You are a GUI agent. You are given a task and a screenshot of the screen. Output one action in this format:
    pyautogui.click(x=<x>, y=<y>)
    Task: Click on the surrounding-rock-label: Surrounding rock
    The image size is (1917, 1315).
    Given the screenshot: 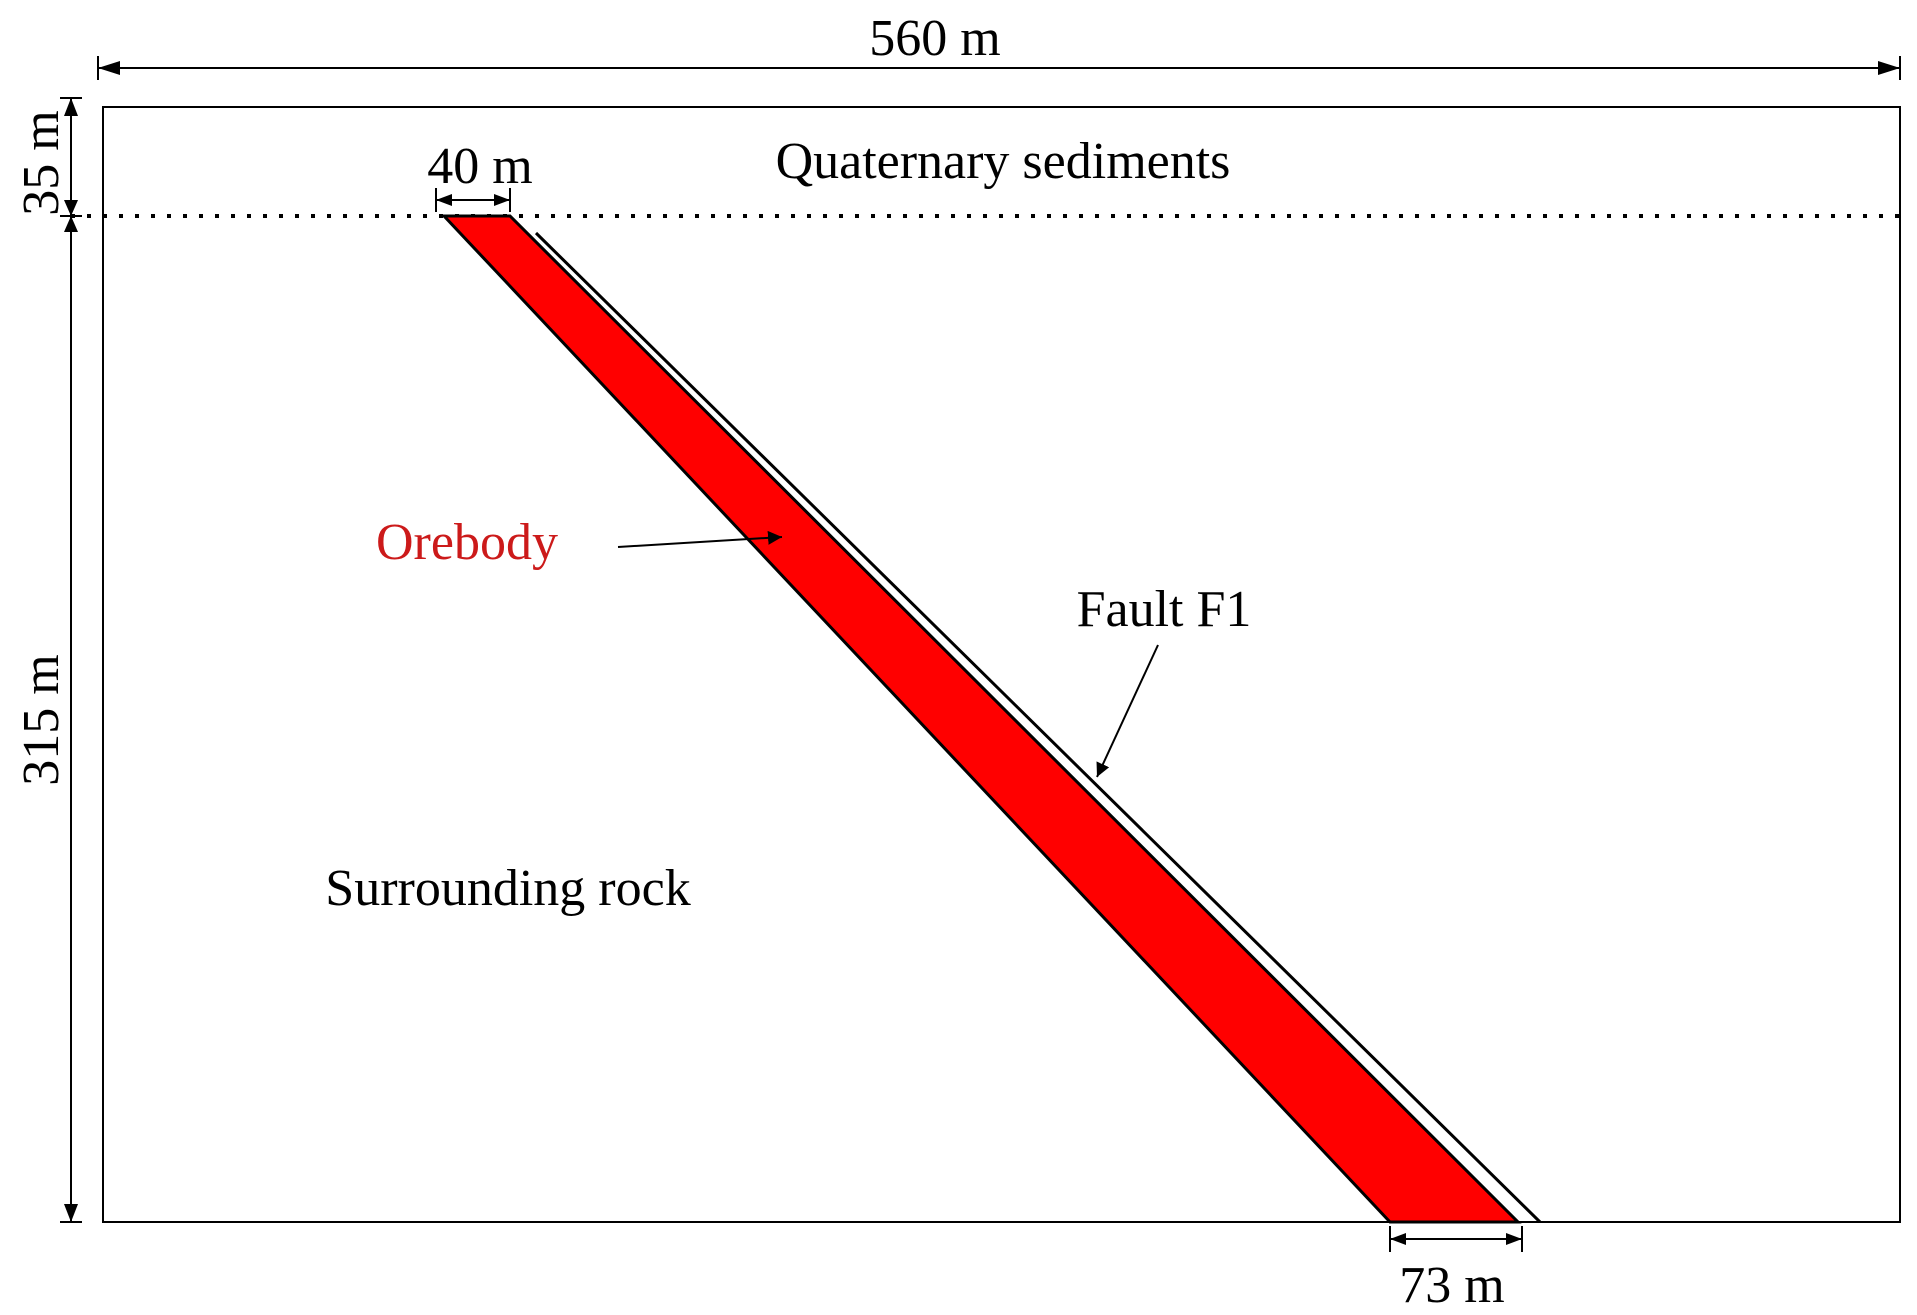 What is the action you would take?
    pyautogui.click(x=507, y=888)
    